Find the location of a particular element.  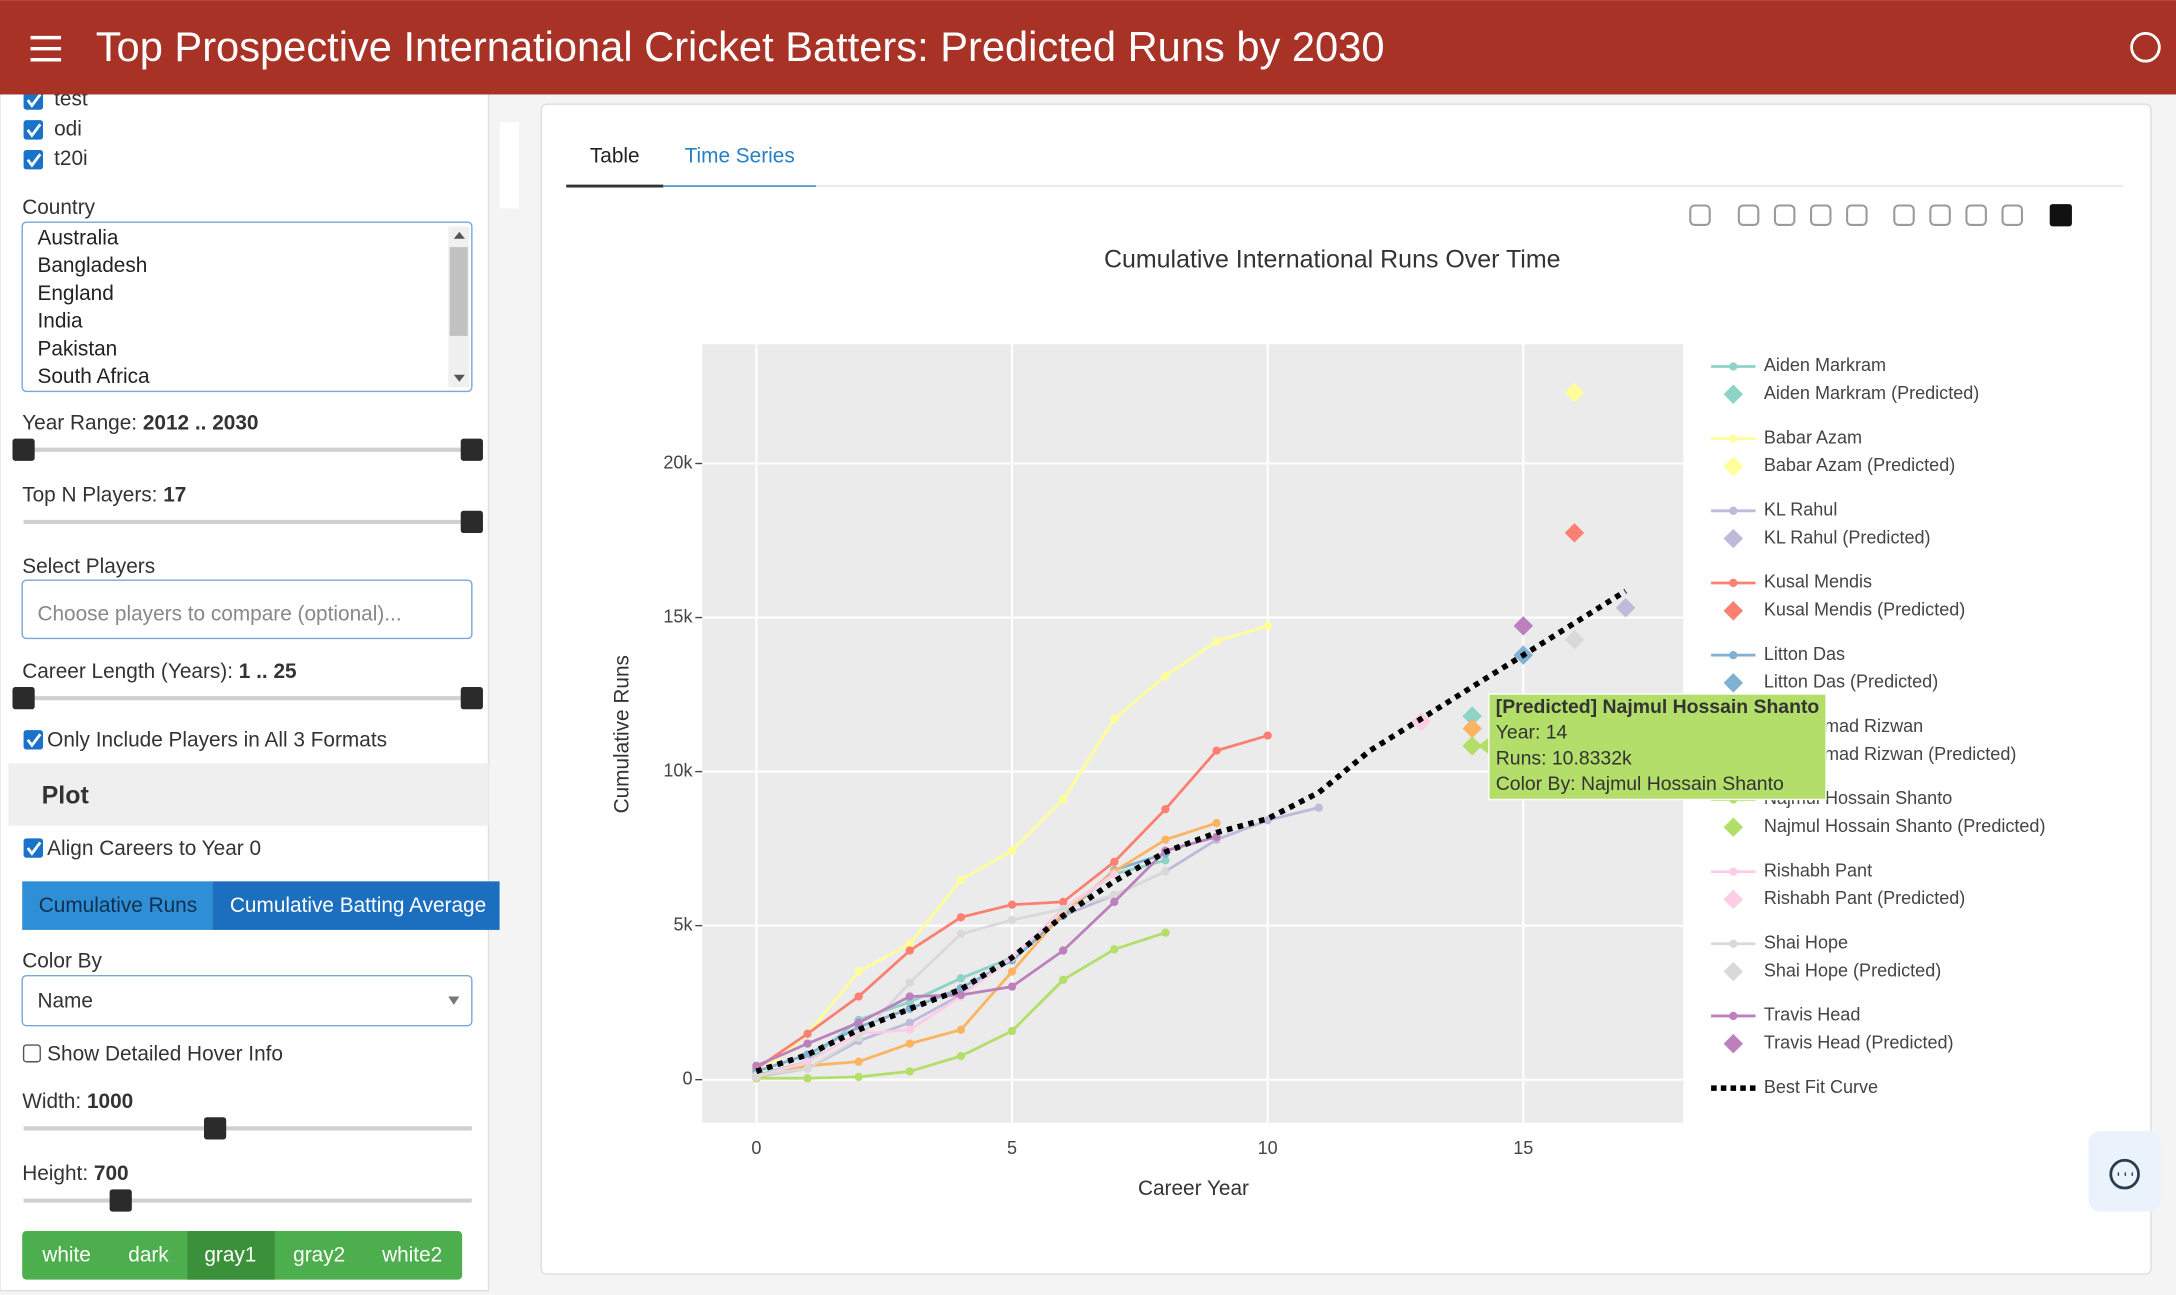

legend-label: Travis Head is located at coordinates (1812, 1015).